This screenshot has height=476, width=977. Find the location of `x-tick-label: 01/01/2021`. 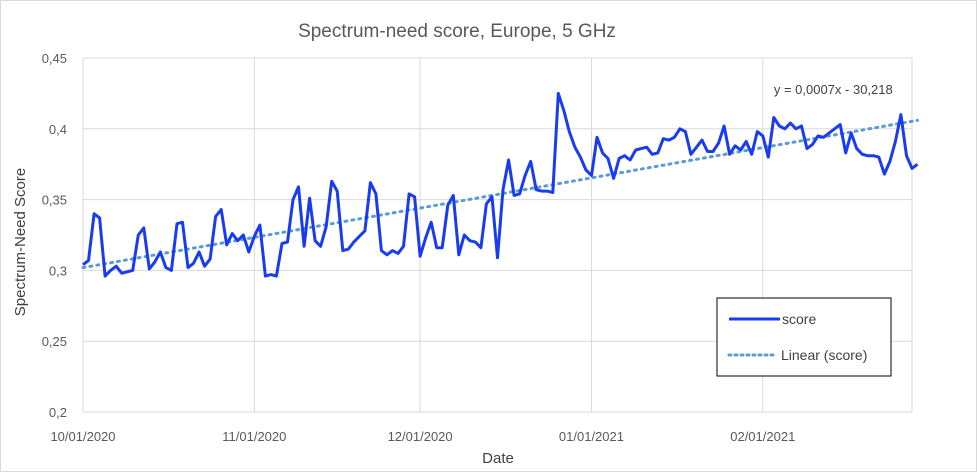

x-tick-label: 01/01/2021 is located at coordinates (591, 436).